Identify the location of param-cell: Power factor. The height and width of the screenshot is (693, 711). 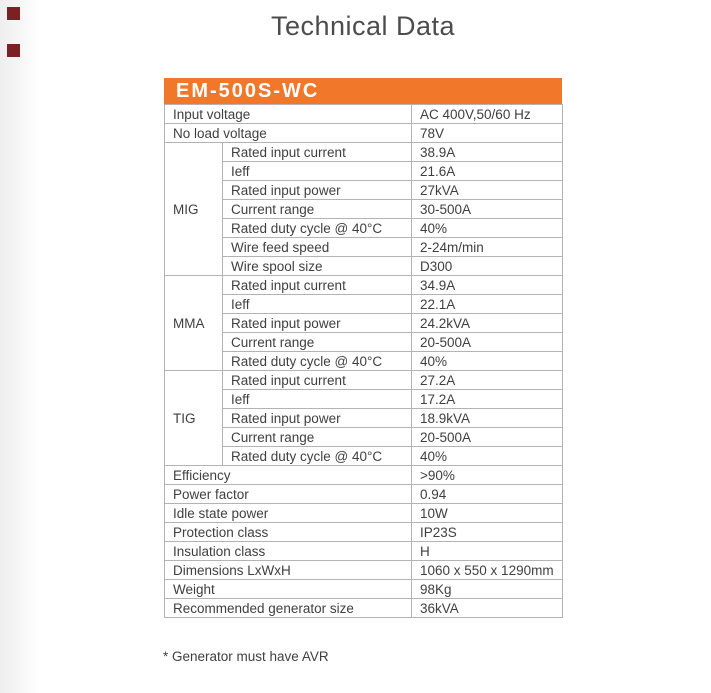
(288, 494).